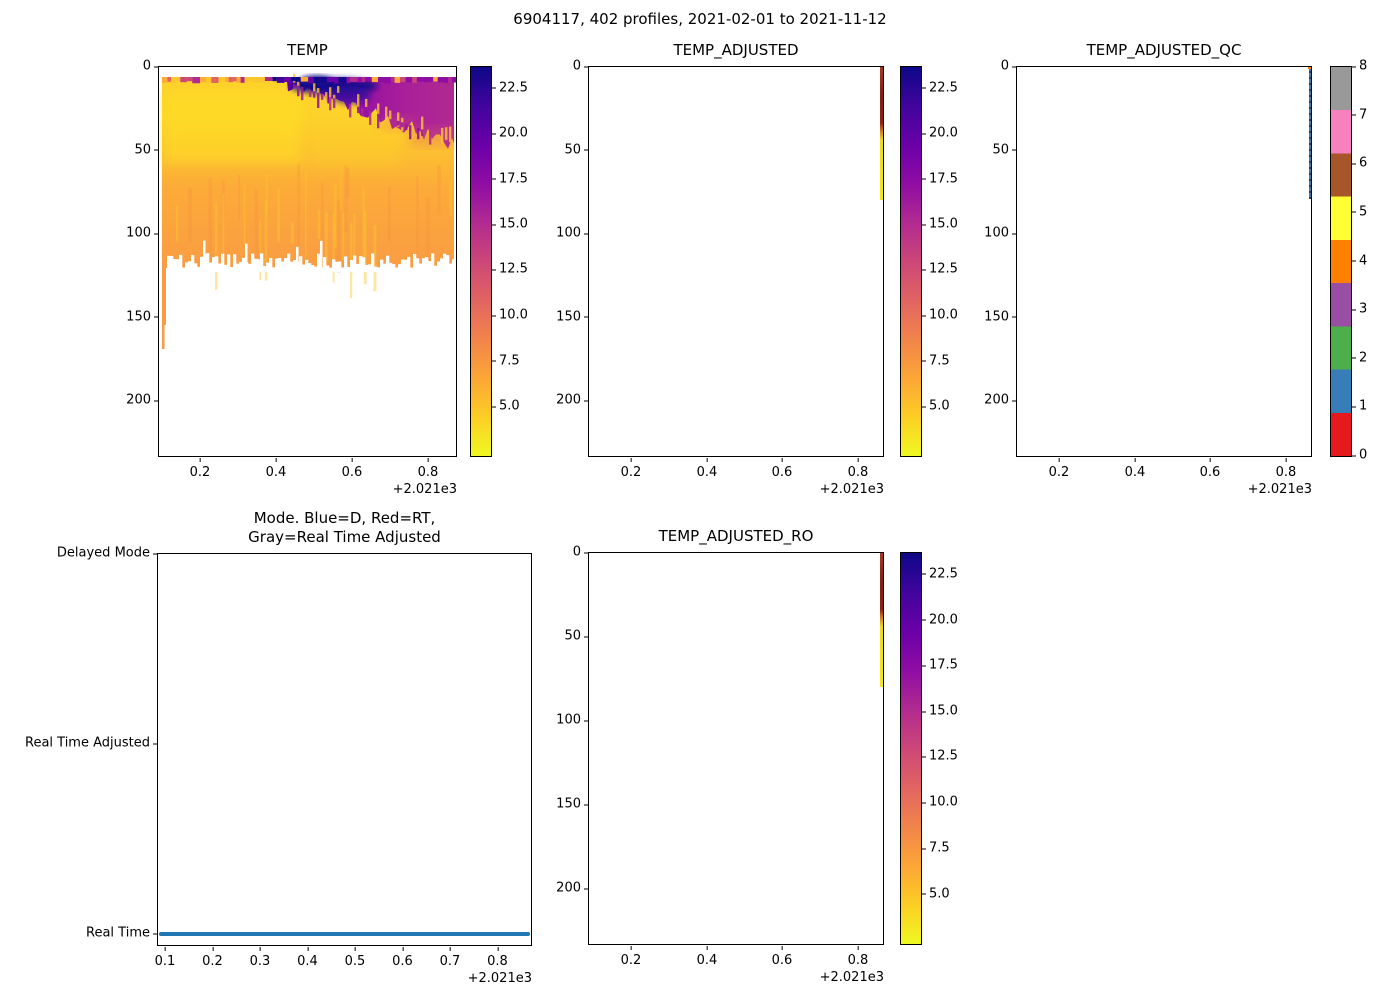 Image resolution: width=1400 pixels, height=1000 pixels. I want to click on temp-adjusted-ro-y-ticks: 0 50 100 150 200, so click(720, 745).